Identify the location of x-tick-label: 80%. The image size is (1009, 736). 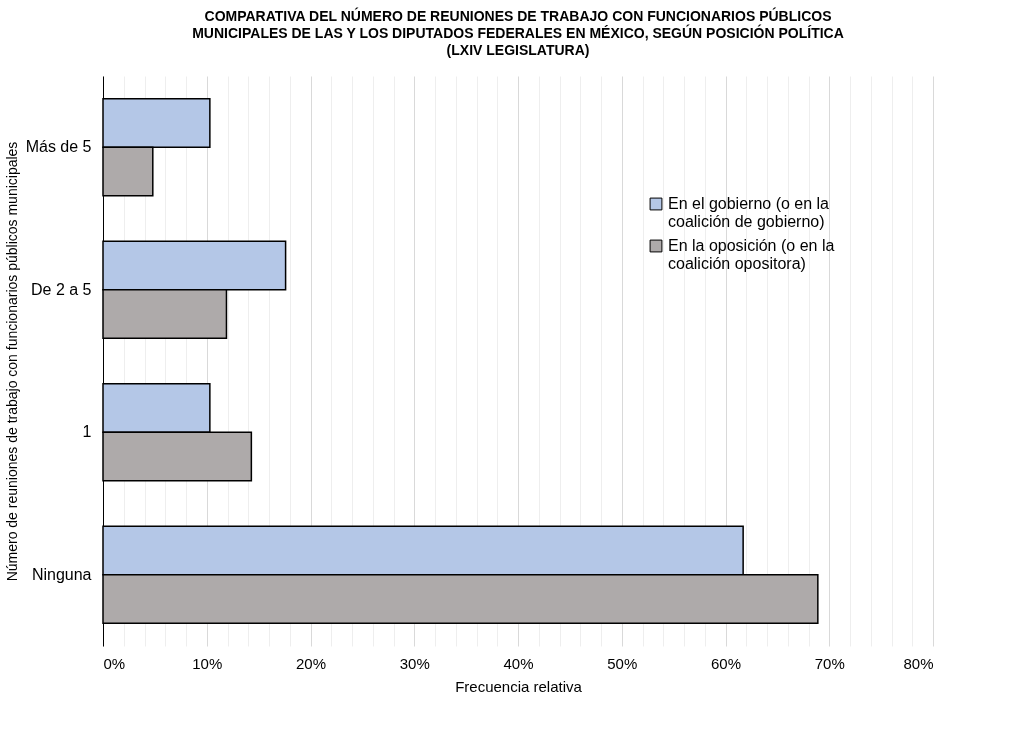
(918, 663).